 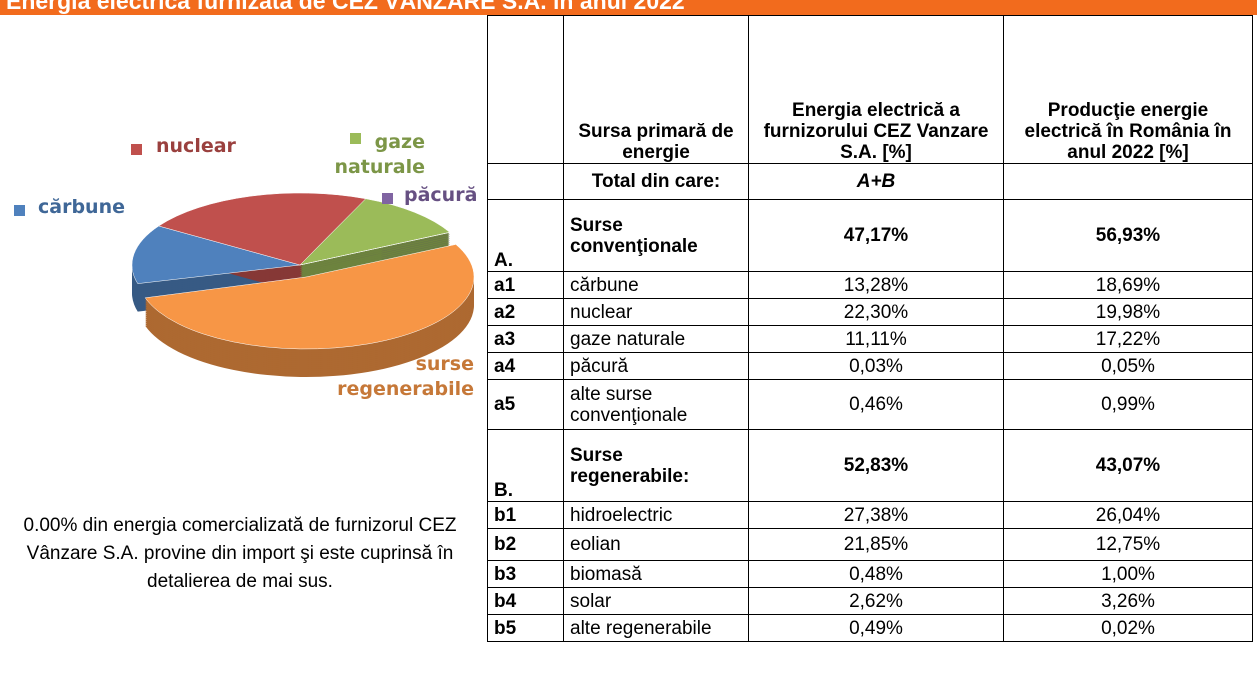 I want to click on header-cell: Sursa primară de energie, so click(x=656, y=89).